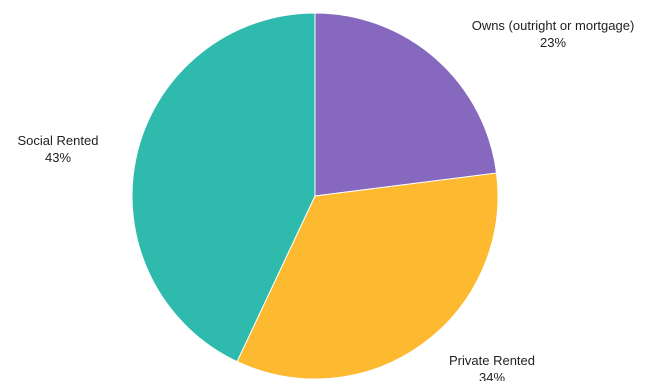 The image size is (653, 381). I want to click on slice-percent-label: 34%, so click(492, 375).